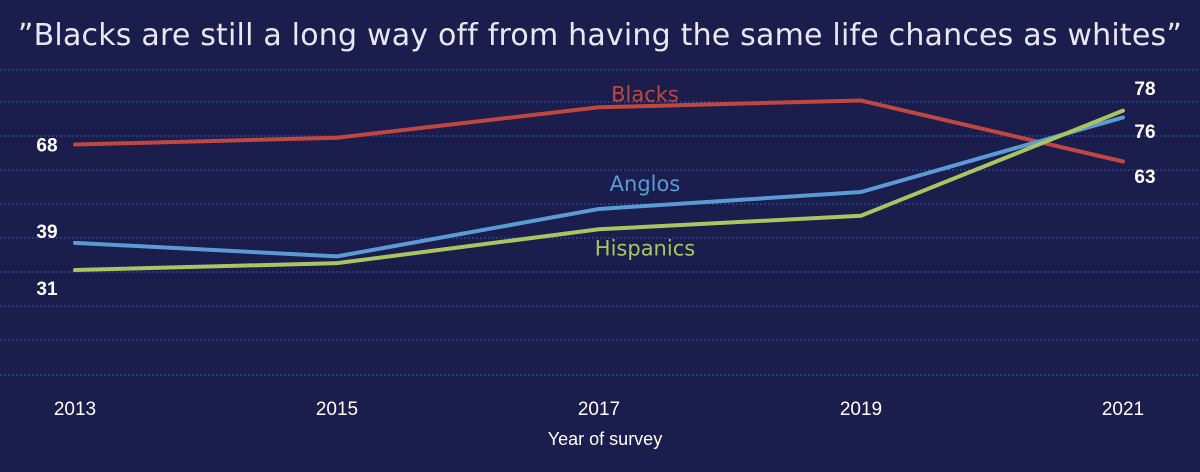 The height and width of the screenshot is (472, 1200). I want to click on end-value-label: 63, so click(1144, 177).